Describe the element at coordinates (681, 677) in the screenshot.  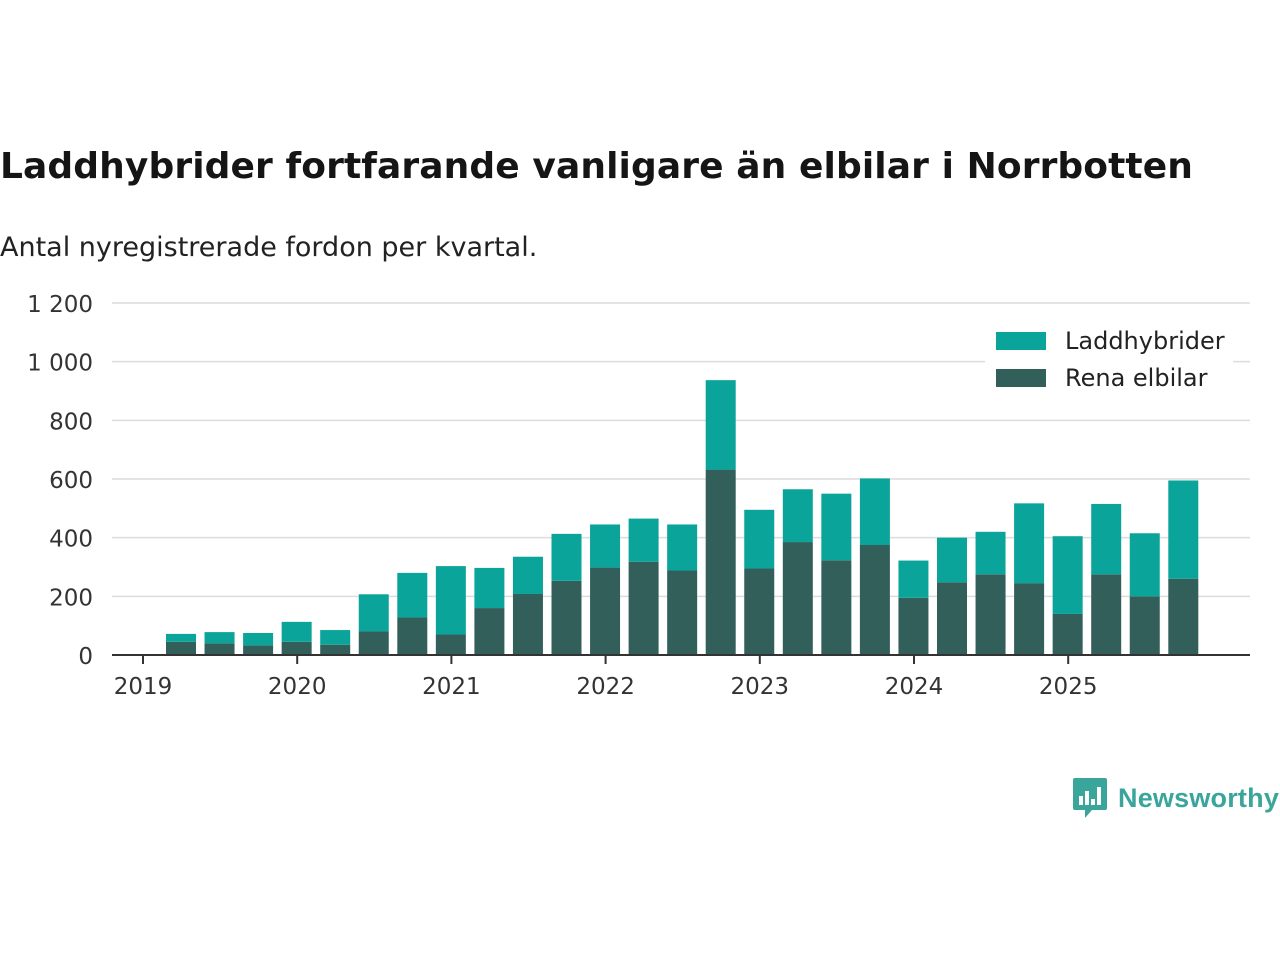
I see `x-axis: 2019 2020 2021 2022 2023 2024 2025` at that location.